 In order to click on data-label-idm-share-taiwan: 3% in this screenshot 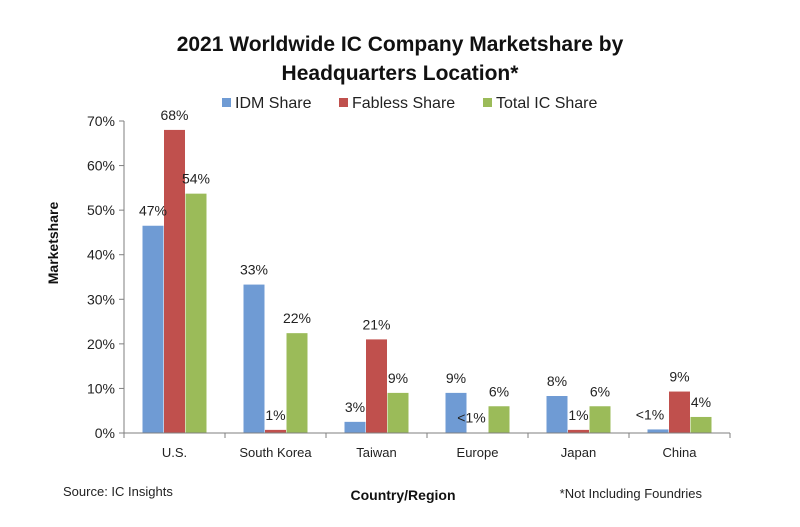, I will do `click(355, 407)`.